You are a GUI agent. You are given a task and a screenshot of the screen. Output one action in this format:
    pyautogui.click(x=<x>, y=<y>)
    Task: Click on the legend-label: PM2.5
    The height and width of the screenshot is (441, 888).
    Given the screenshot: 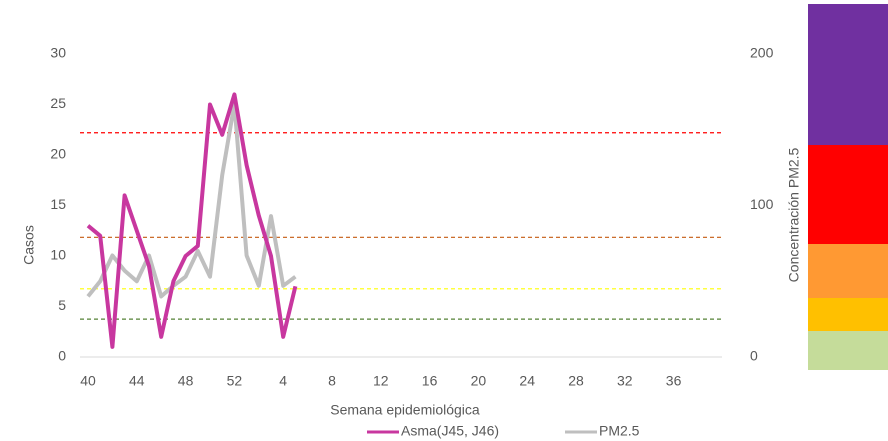 What is the action you would take?
    pyautogui.click(x=619, y=431)
    